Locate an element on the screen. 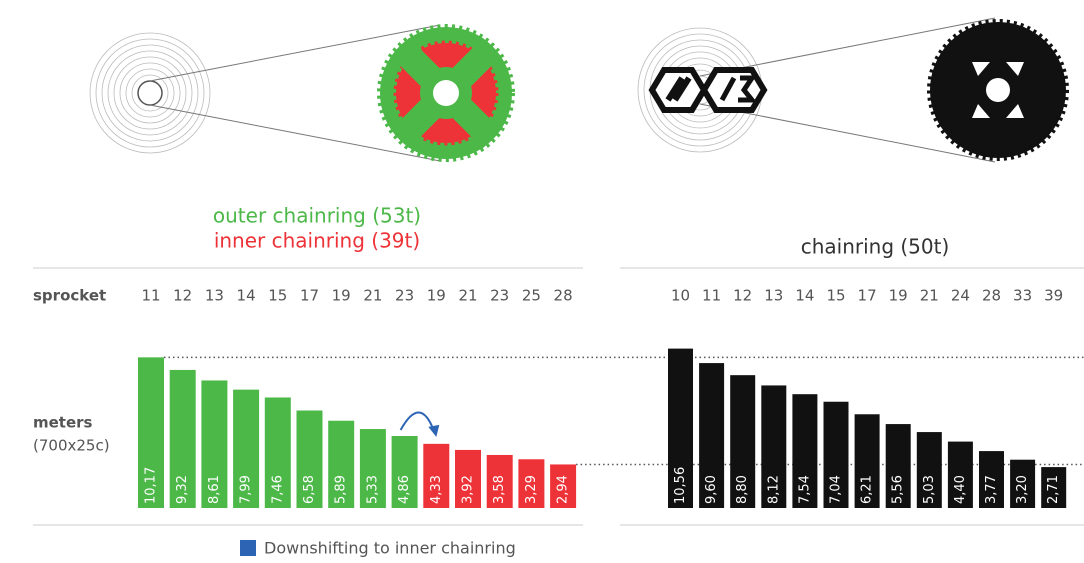  axis-label: meters is located at coordinates (63, 423).